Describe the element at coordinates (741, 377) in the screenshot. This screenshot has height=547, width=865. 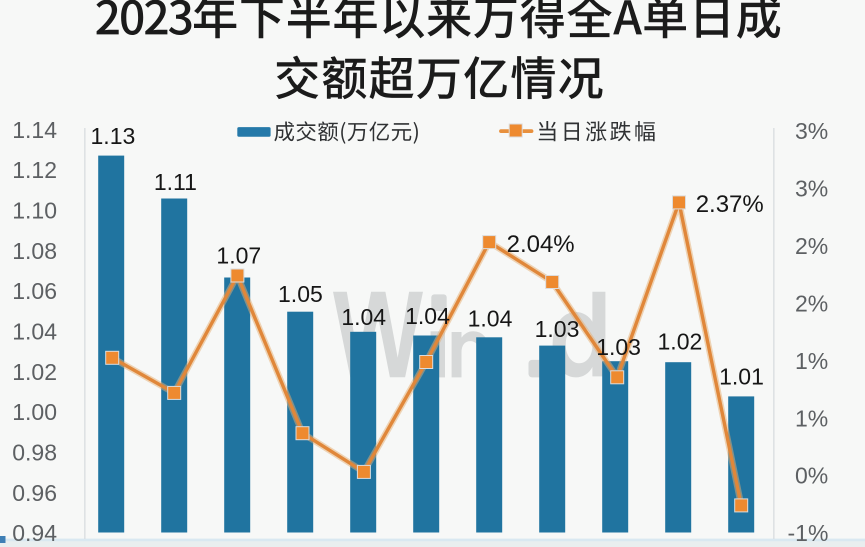
I see `svg-text: 1.01` at that location.